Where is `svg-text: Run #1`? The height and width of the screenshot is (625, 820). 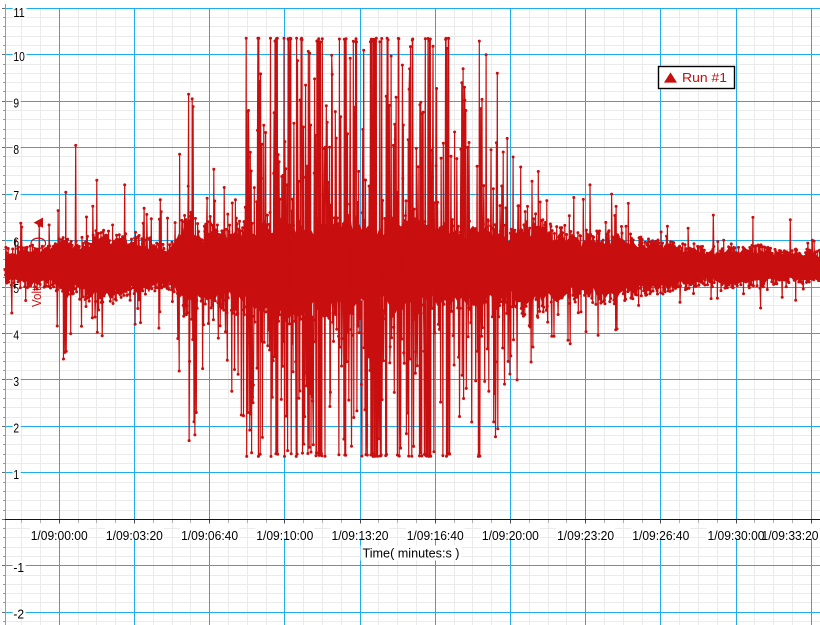
svg-text: Run #1 is located at coordinates (704, 77).